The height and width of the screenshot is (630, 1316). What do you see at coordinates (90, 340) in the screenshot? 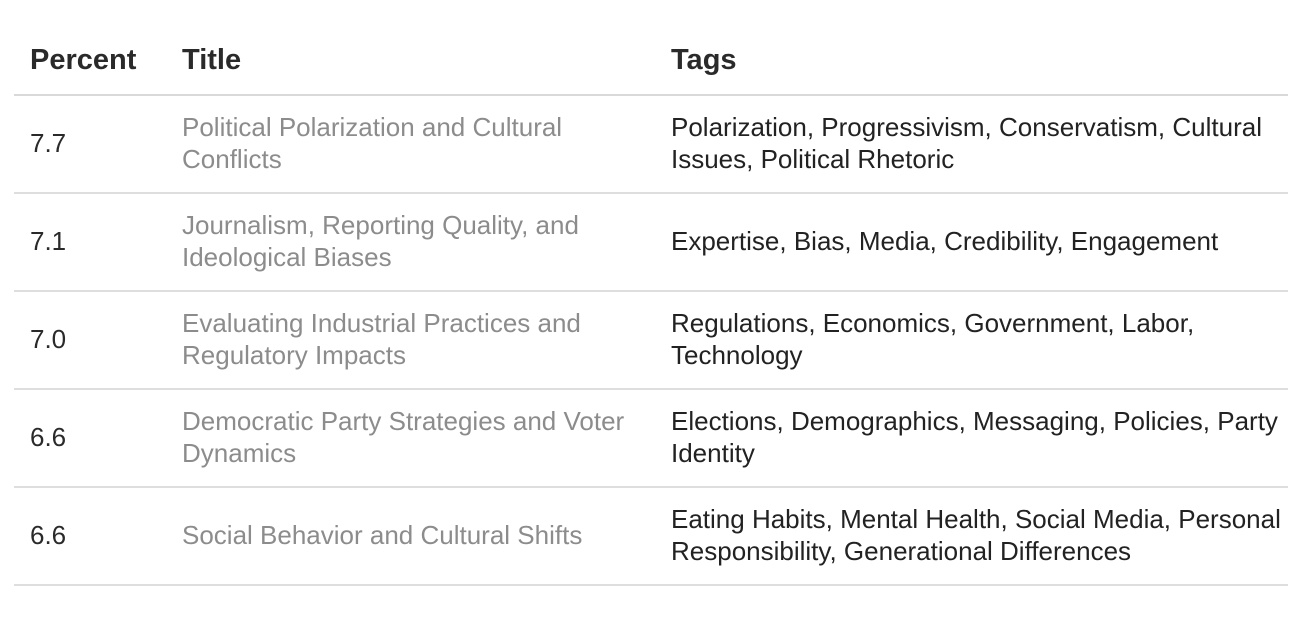
I see `cell-percent: 7.0` at bounding box center [90, 340].